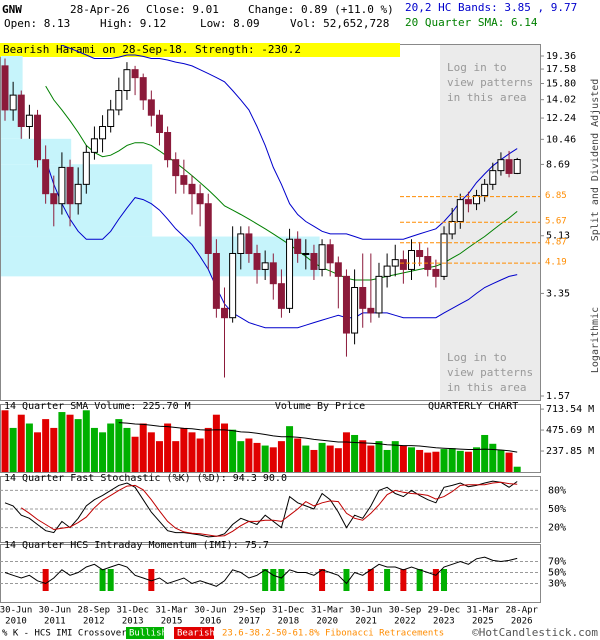  Describe the element at coordinates (561, 139) in the screenshot. I see `y-tick-label: 10.46` at that location.